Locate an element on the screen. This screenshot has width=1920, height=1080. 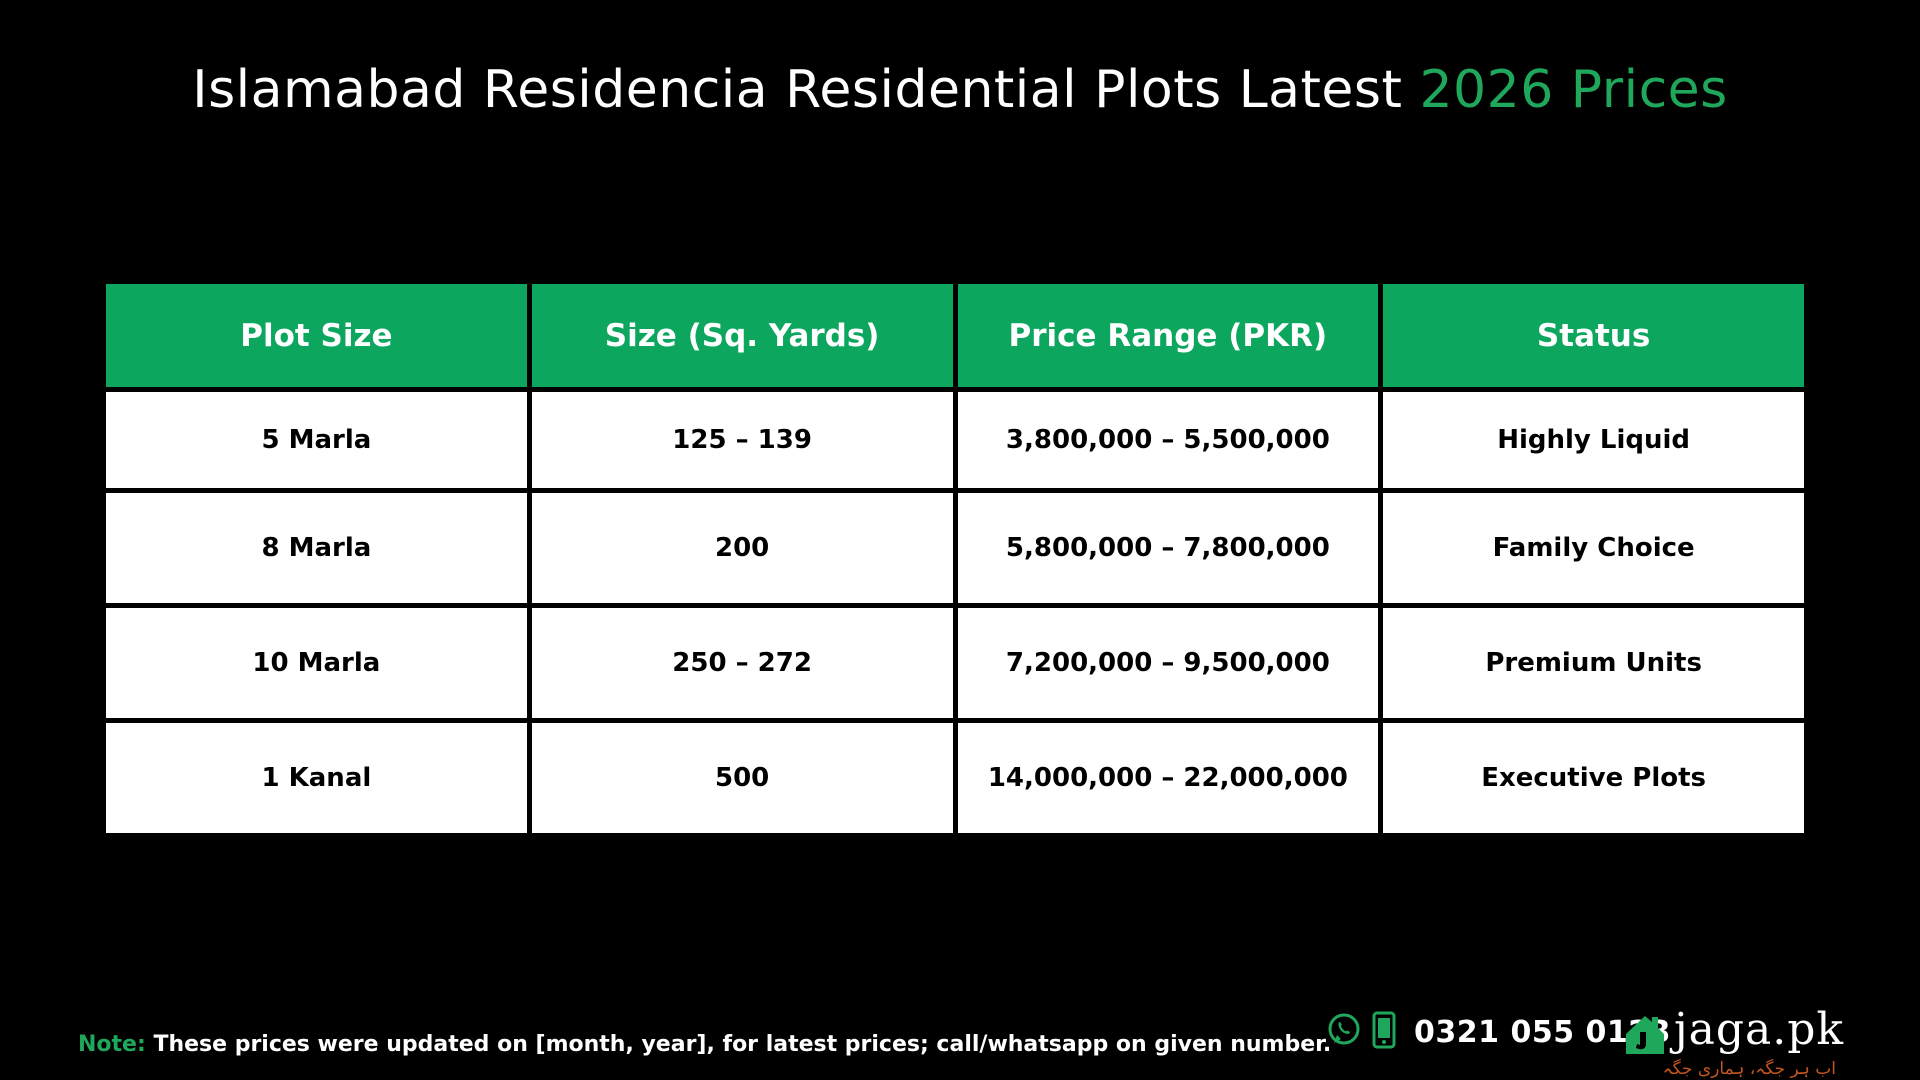
brand-logo: jaga.pk اب ہر جگہ، ہماری جگہ is located at coordinates (1731, 1042).